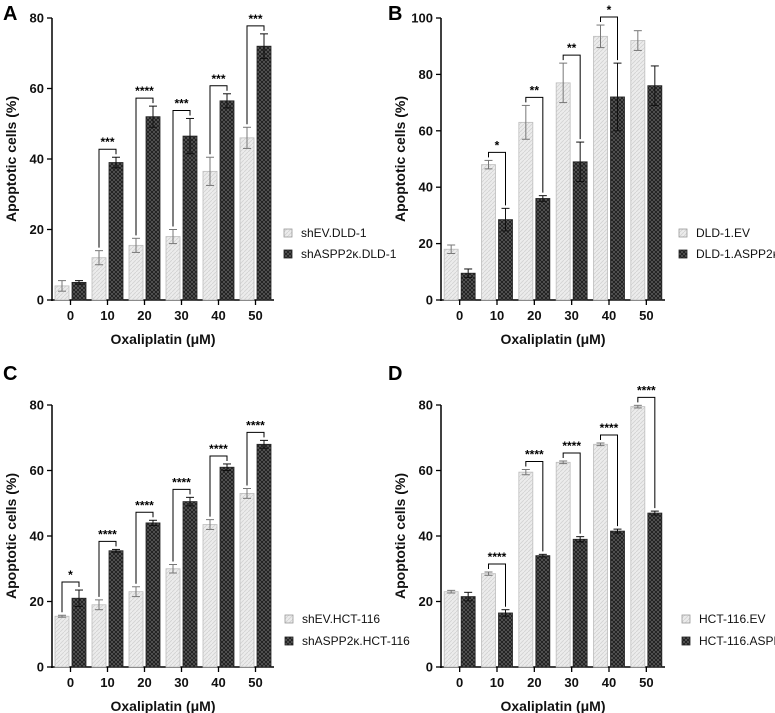 This screenshot has width=775, height=713. I want to click on panel-letter: B, so click(395, 14).